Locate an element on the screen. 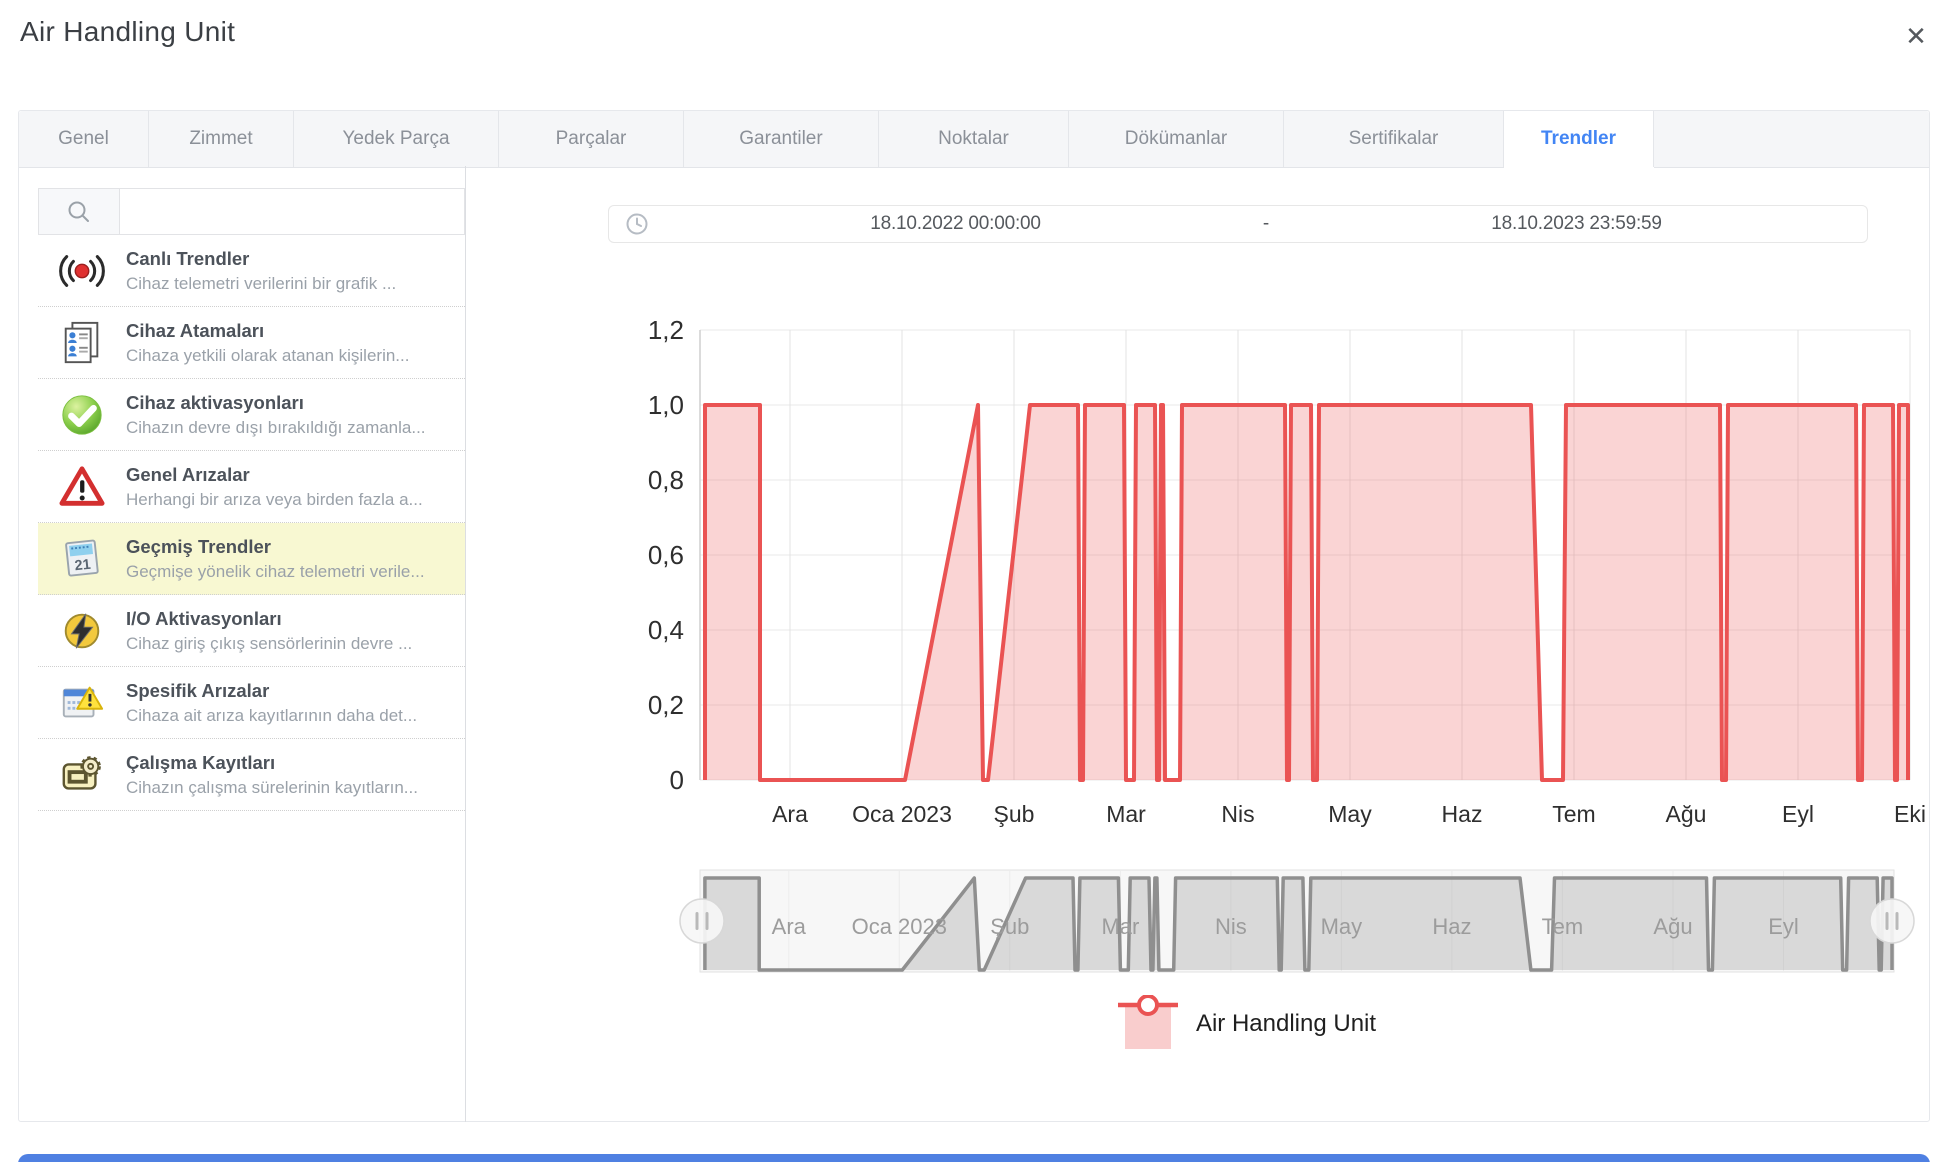 Image resolution: width=1948 pixels, height=1162 pixels. sidebar-item-title: Geçmiş Trendler is located at coordinates (198, 546).